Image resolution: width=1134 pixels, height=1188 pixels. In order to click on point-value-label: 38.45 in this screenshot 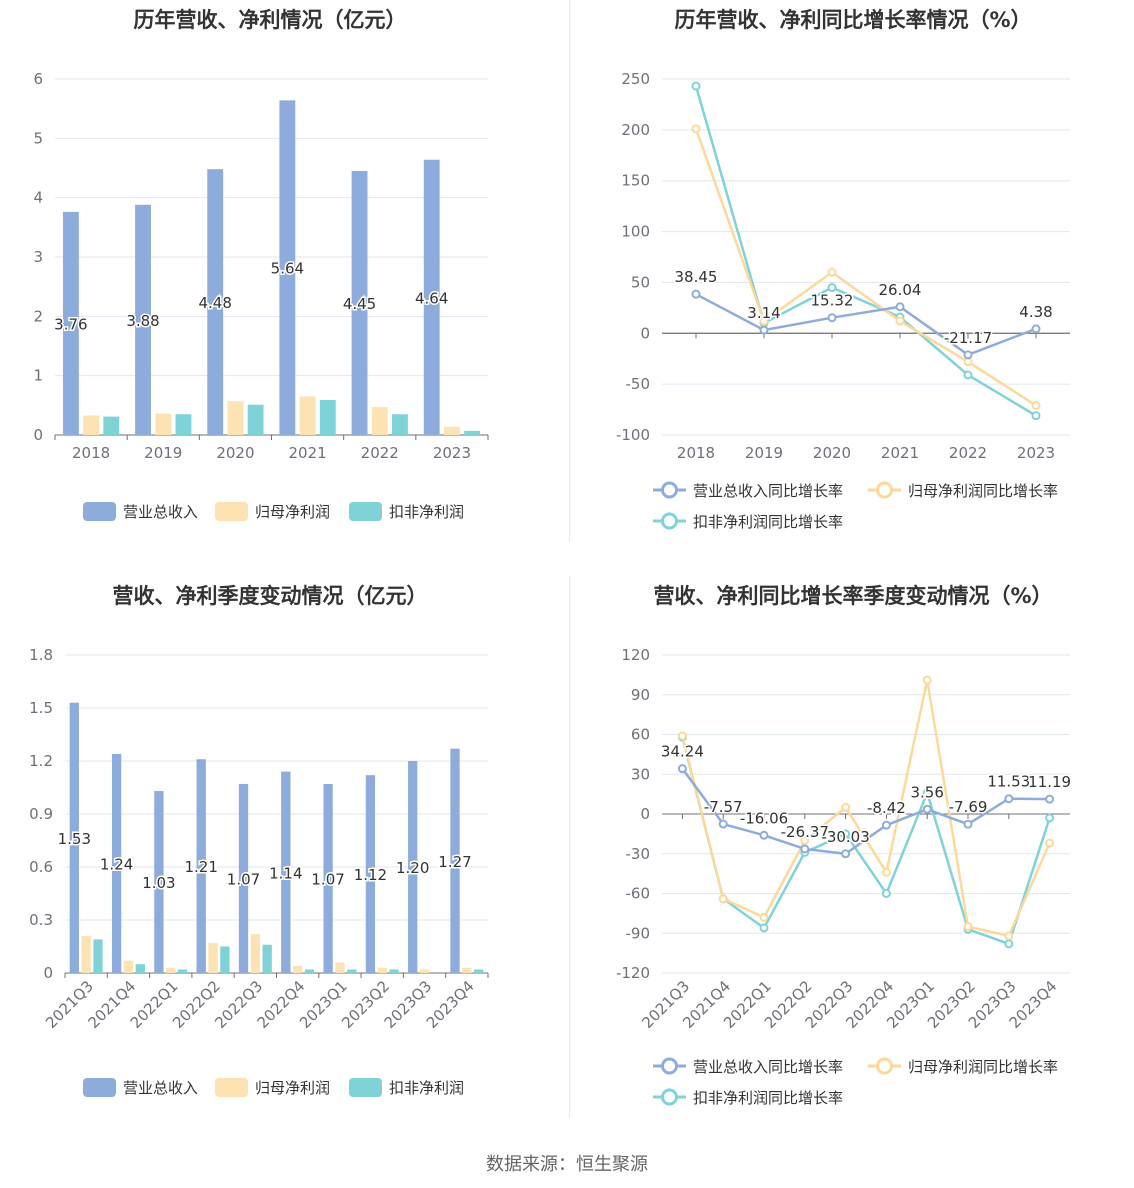, I will do `click(696, 277)`.